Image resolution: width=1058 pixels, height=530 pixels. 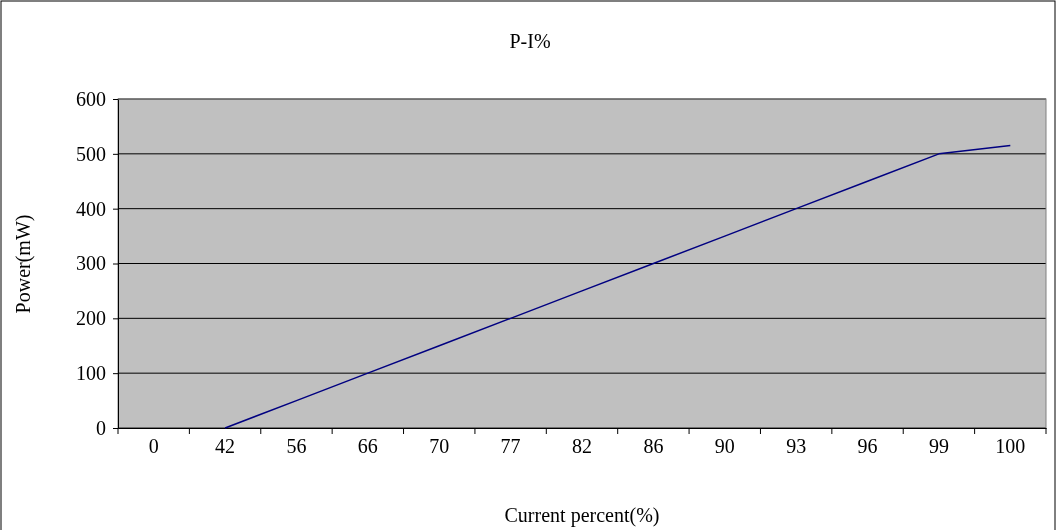 I want to click on x-tick-label: 90, so click(x=724, y=446).